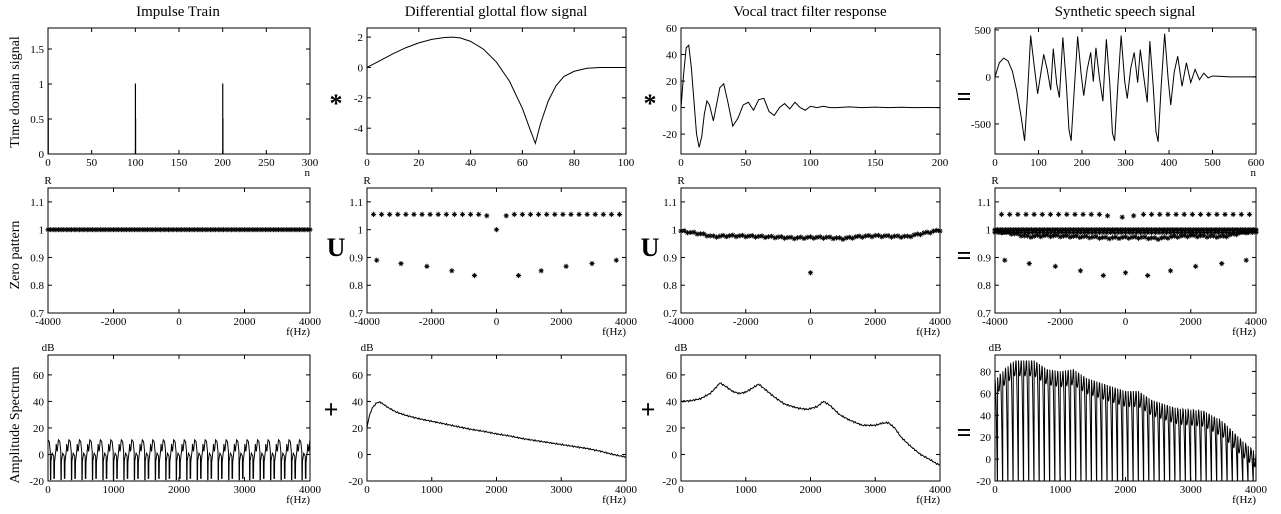  I want to click on speech-zeros-xtick-label: 0, so click(1126, 322).